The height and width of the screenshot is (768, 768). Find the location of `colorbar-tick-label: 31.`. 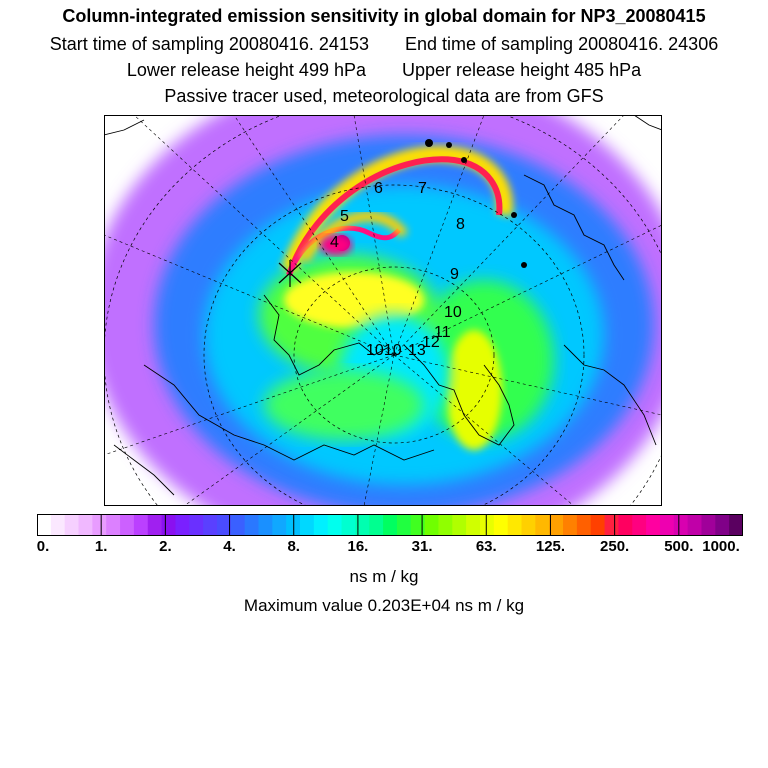

colorbar-tick-label: 31. is located at coordinates (422, 546).